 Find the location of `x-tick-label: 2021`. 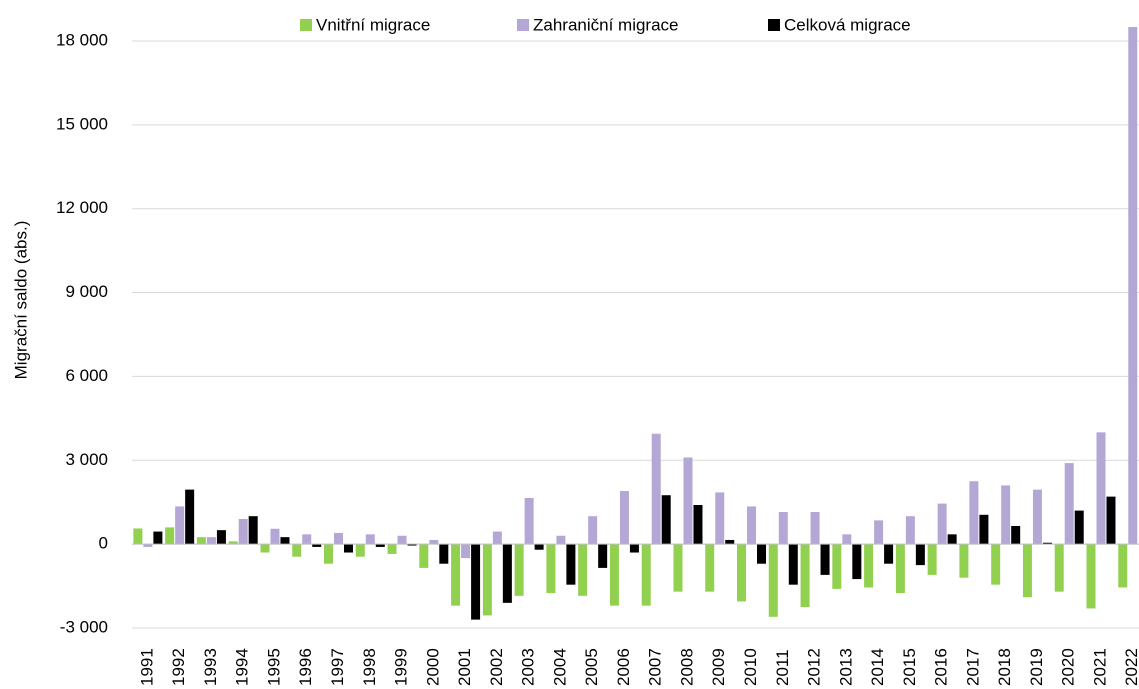

x-tick-label: 2021 is located at coordinates (1099, 667).